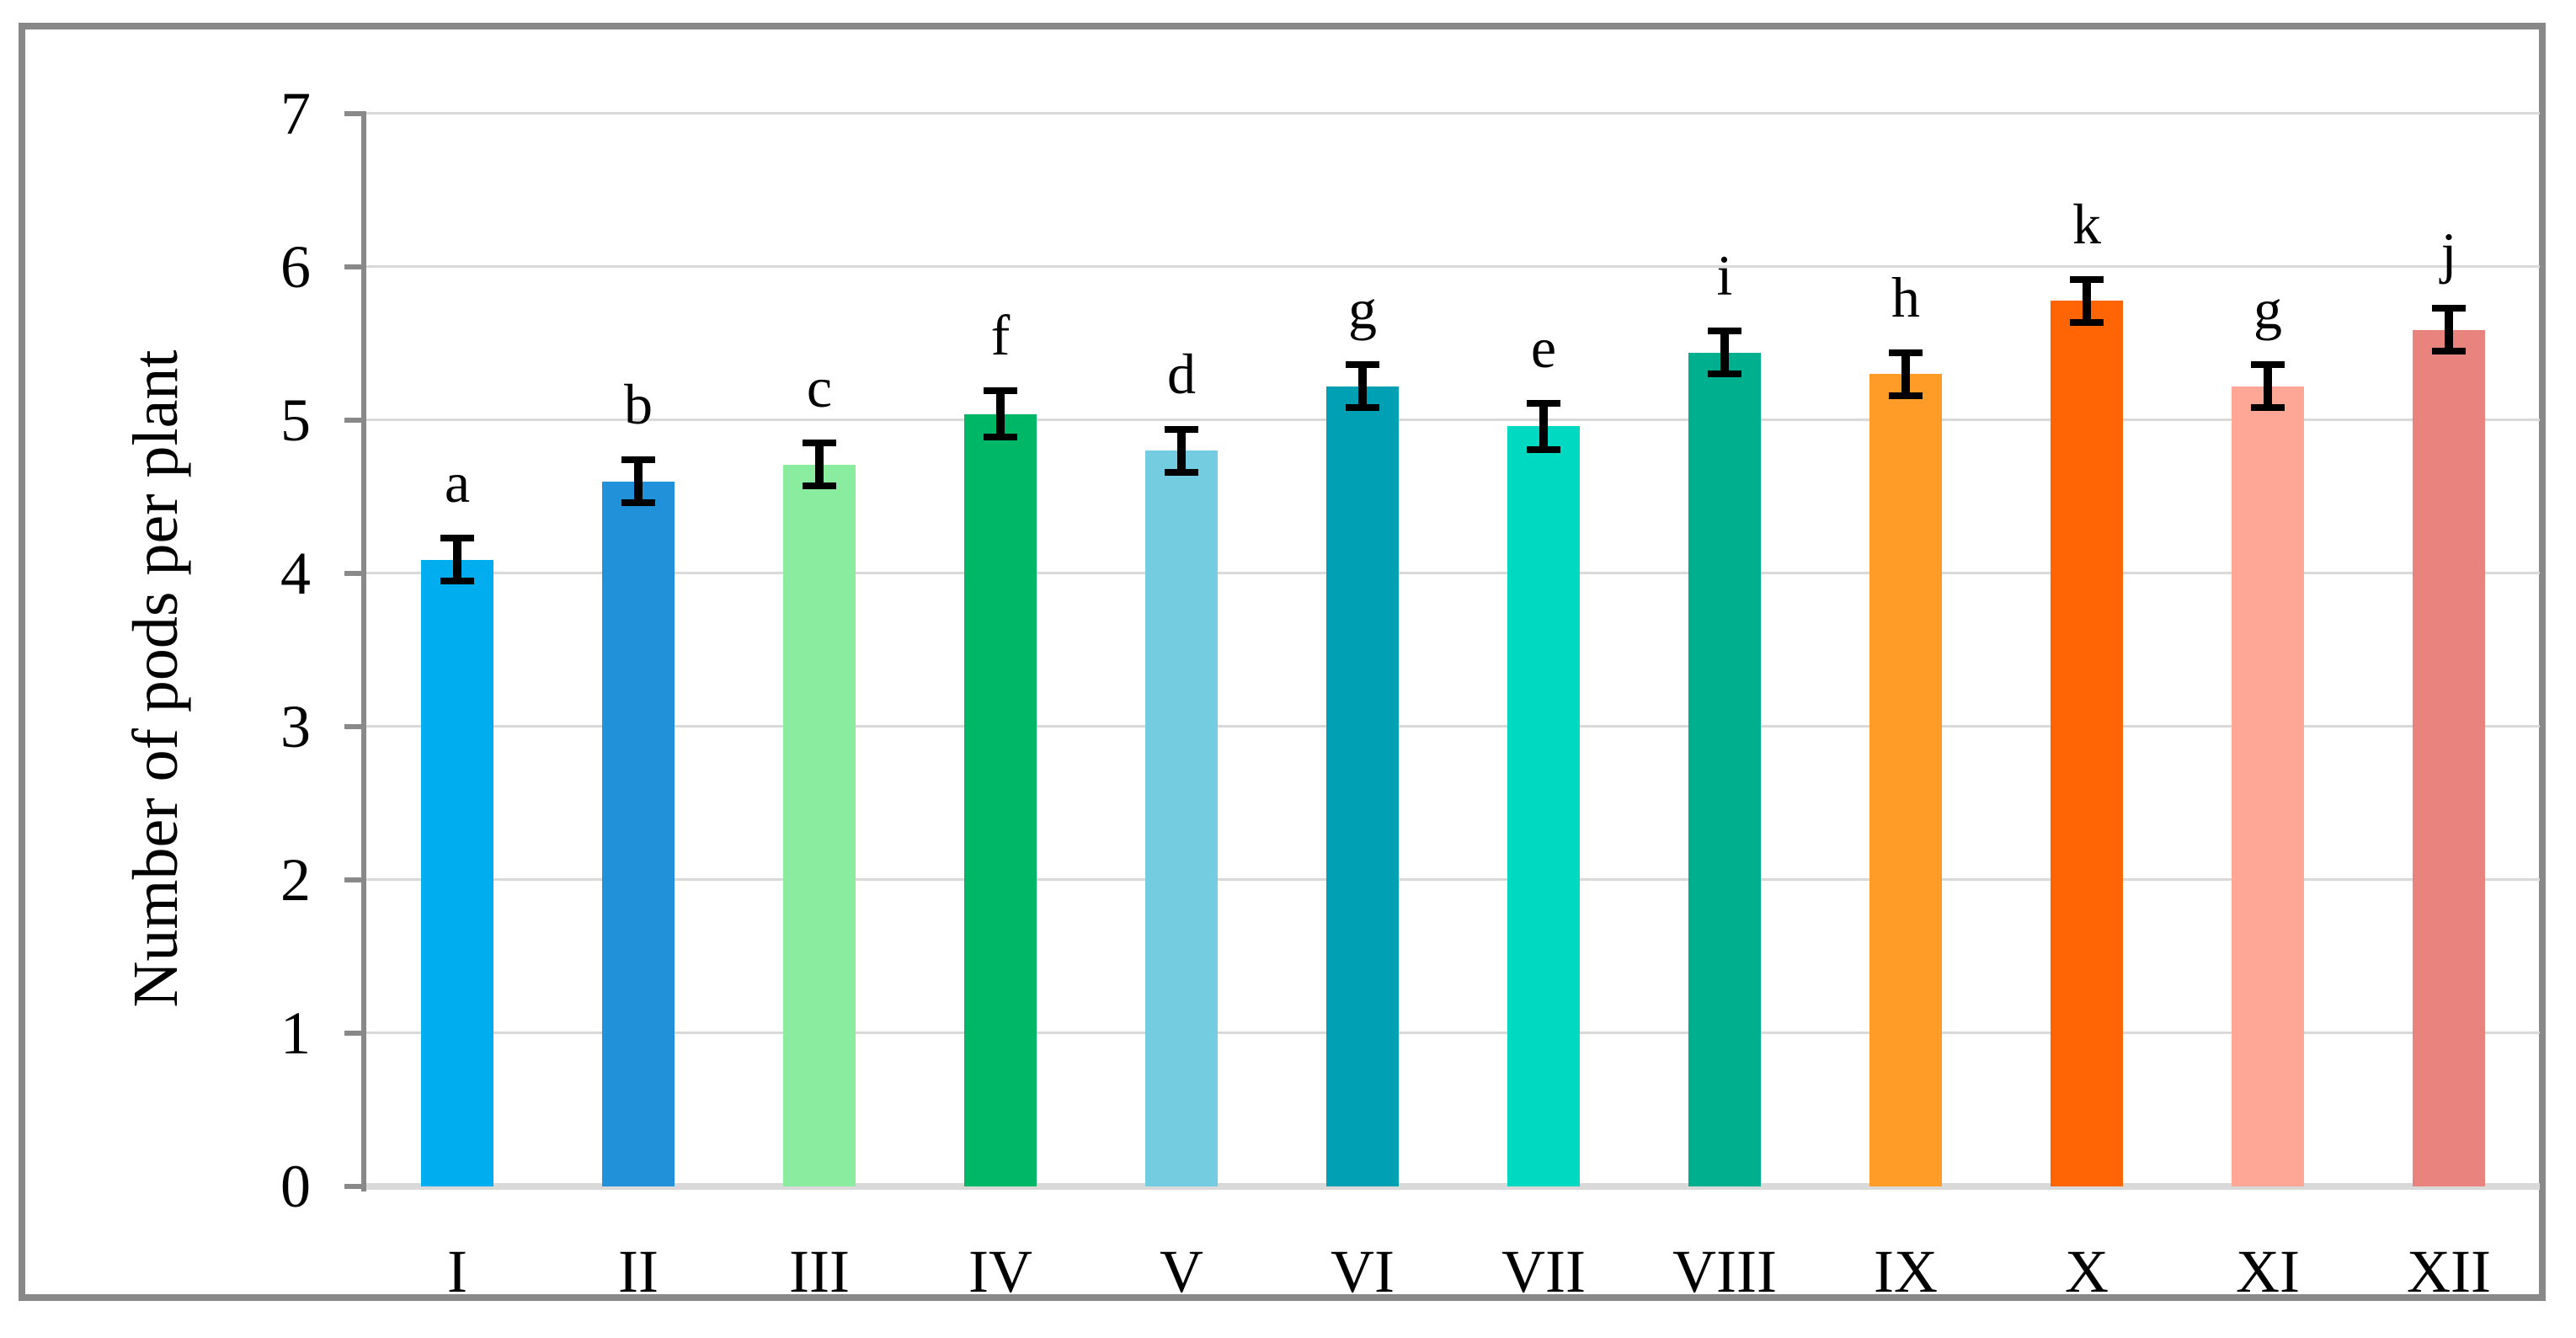  I want to click on significance-letter: d, so click(1181, 374).